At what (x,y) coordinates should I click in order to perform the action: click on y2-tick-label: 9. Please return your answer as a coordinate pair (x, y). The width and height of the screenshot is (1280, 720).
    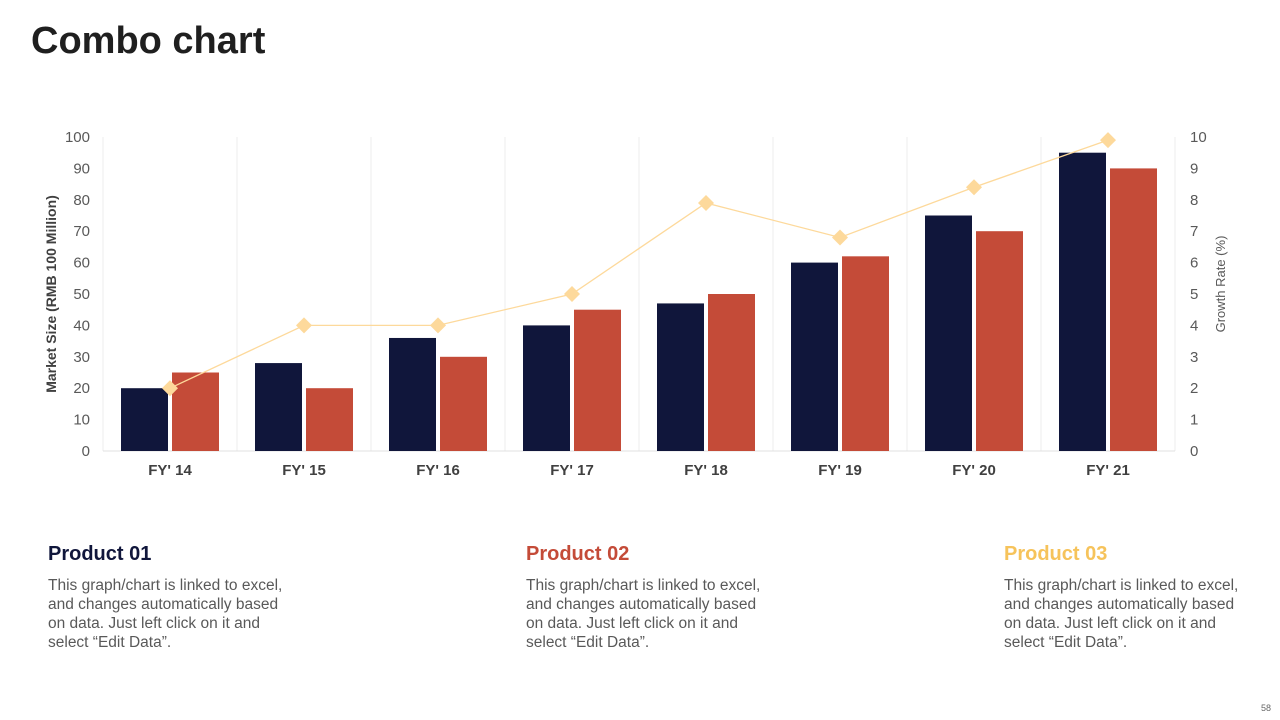
    Looking at the image, I should click on (1194, 168).